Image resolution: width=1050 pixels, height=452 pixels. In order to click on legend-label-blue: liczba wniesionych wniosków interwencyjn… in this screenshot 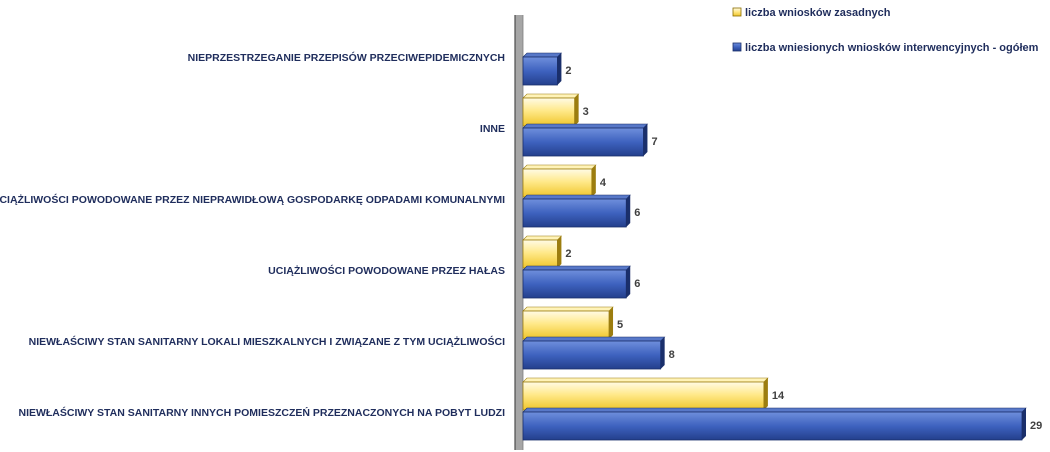, I will do `click(892, 48)`.